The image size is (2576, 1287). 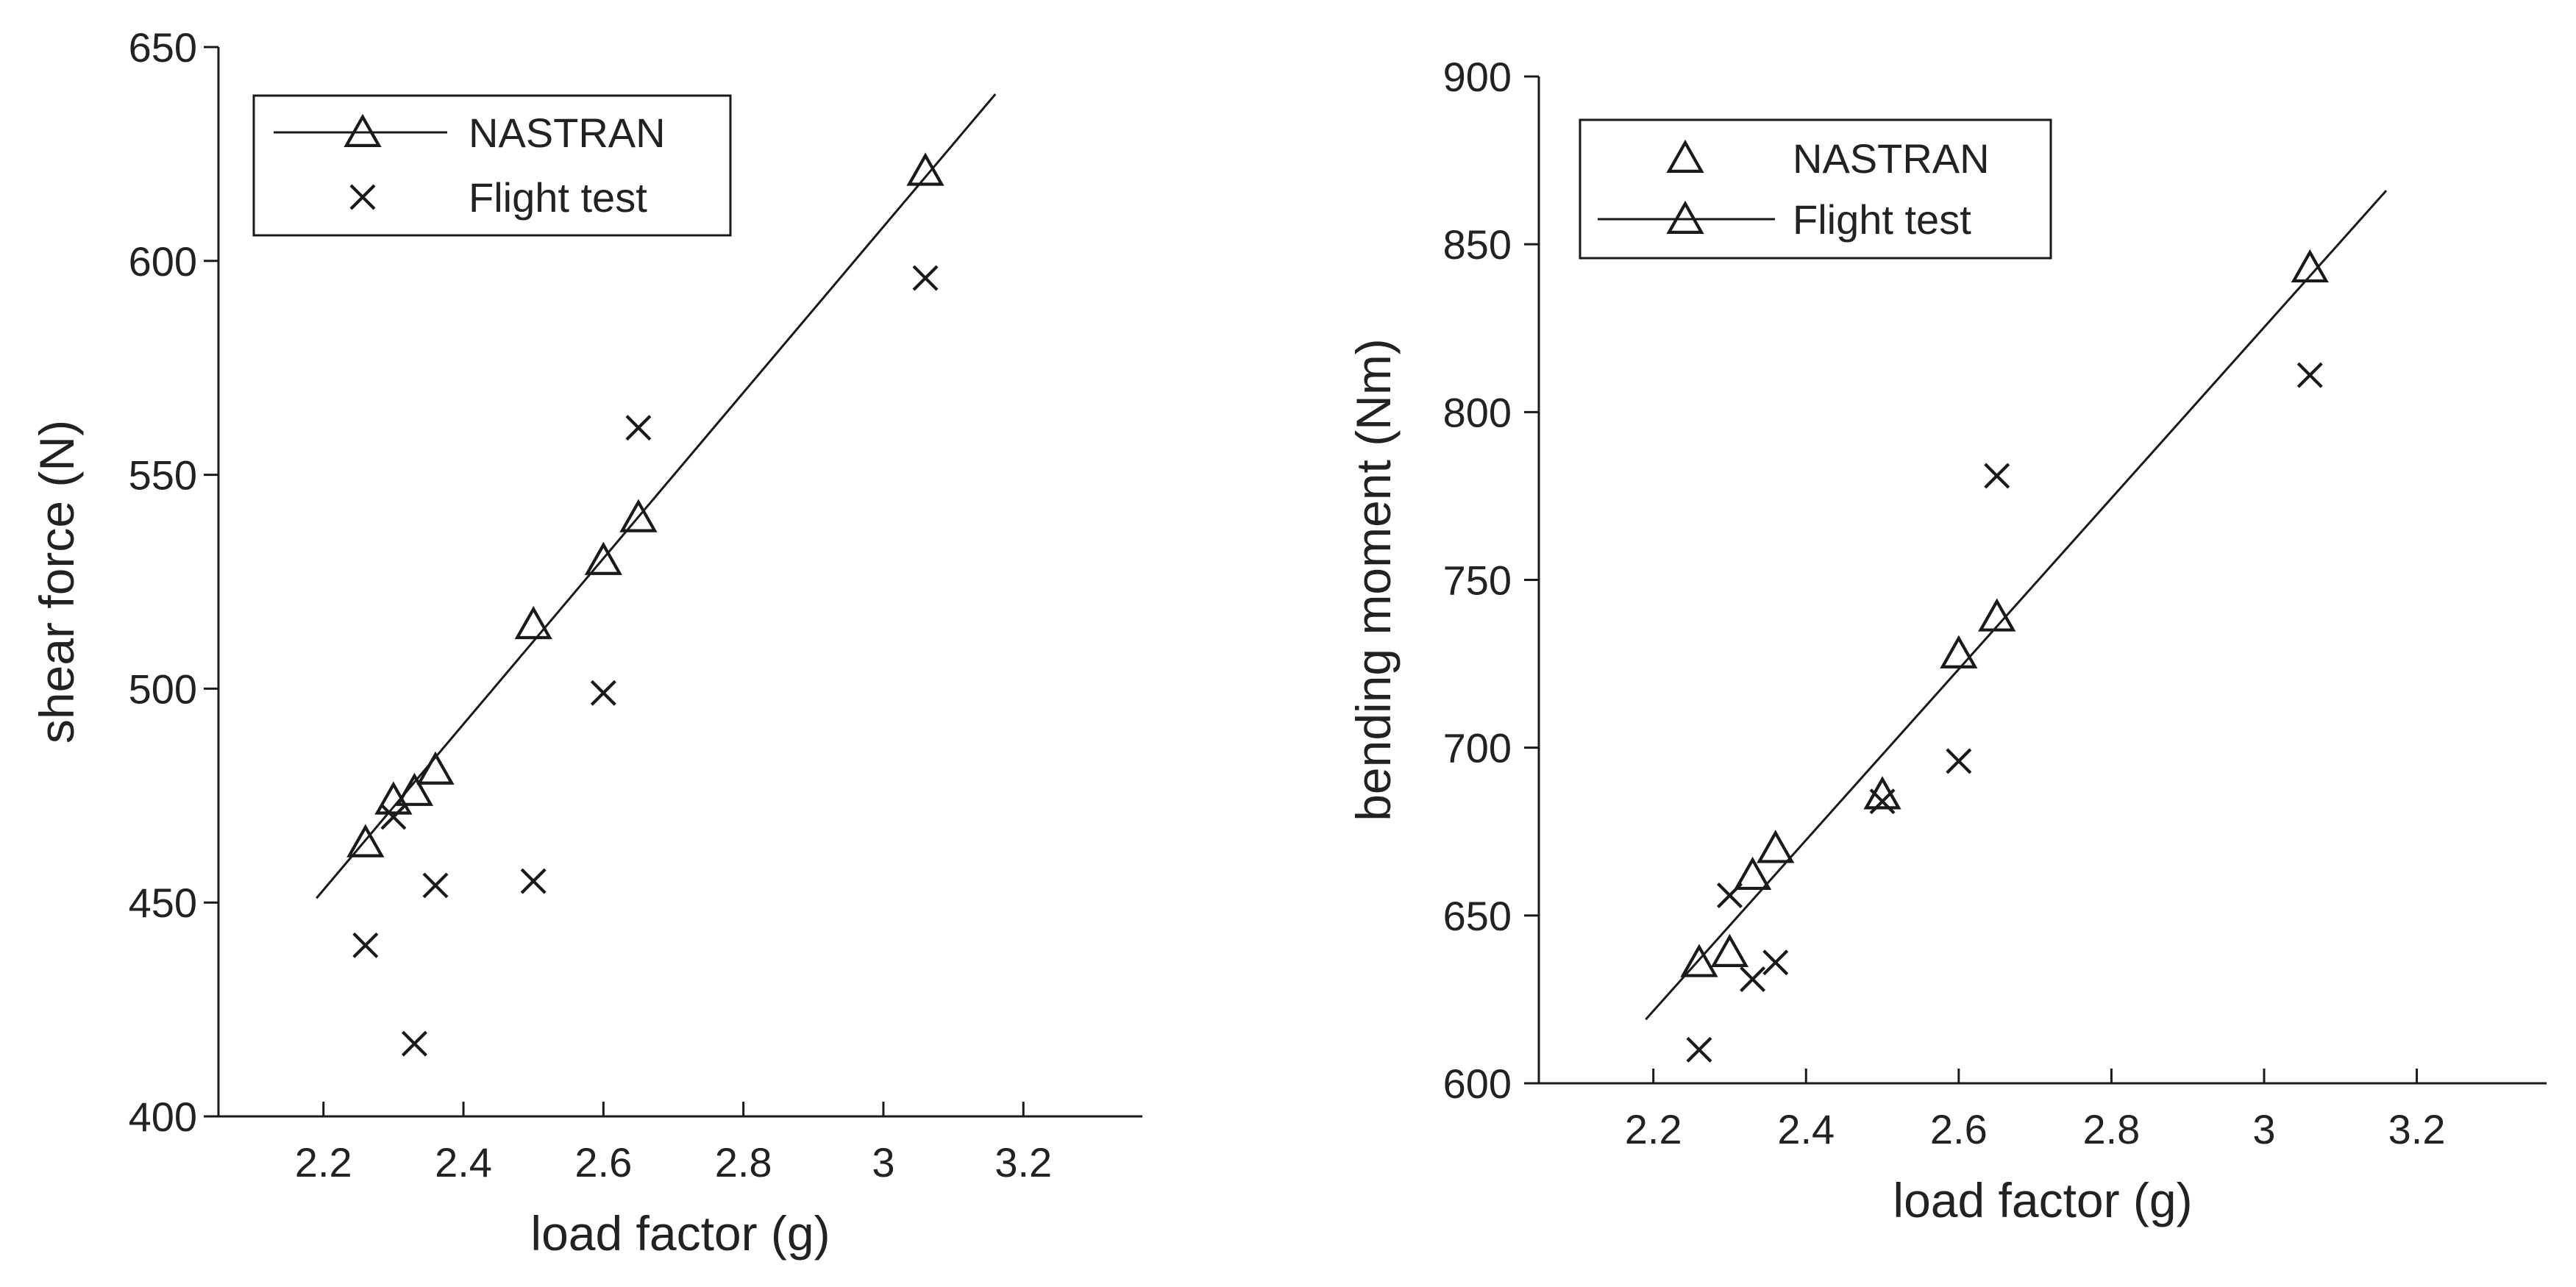 I want to click on y-tick-label: 700, so click(x=1477, y=748).